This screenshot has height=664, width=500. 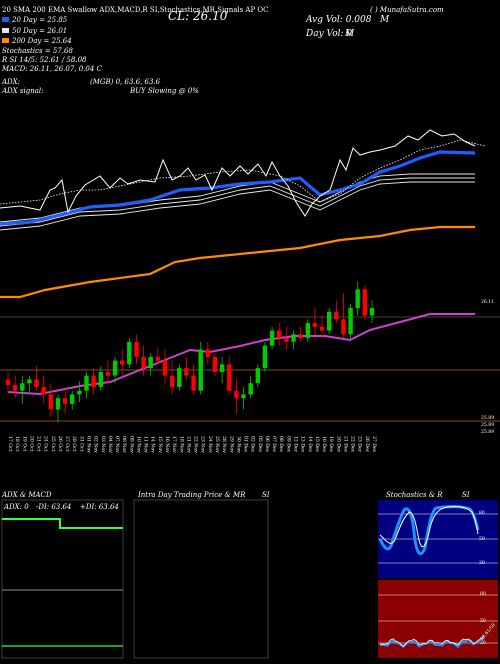 I want to click on date-tick-label: 11 Nov, so click(x=146, y=444).